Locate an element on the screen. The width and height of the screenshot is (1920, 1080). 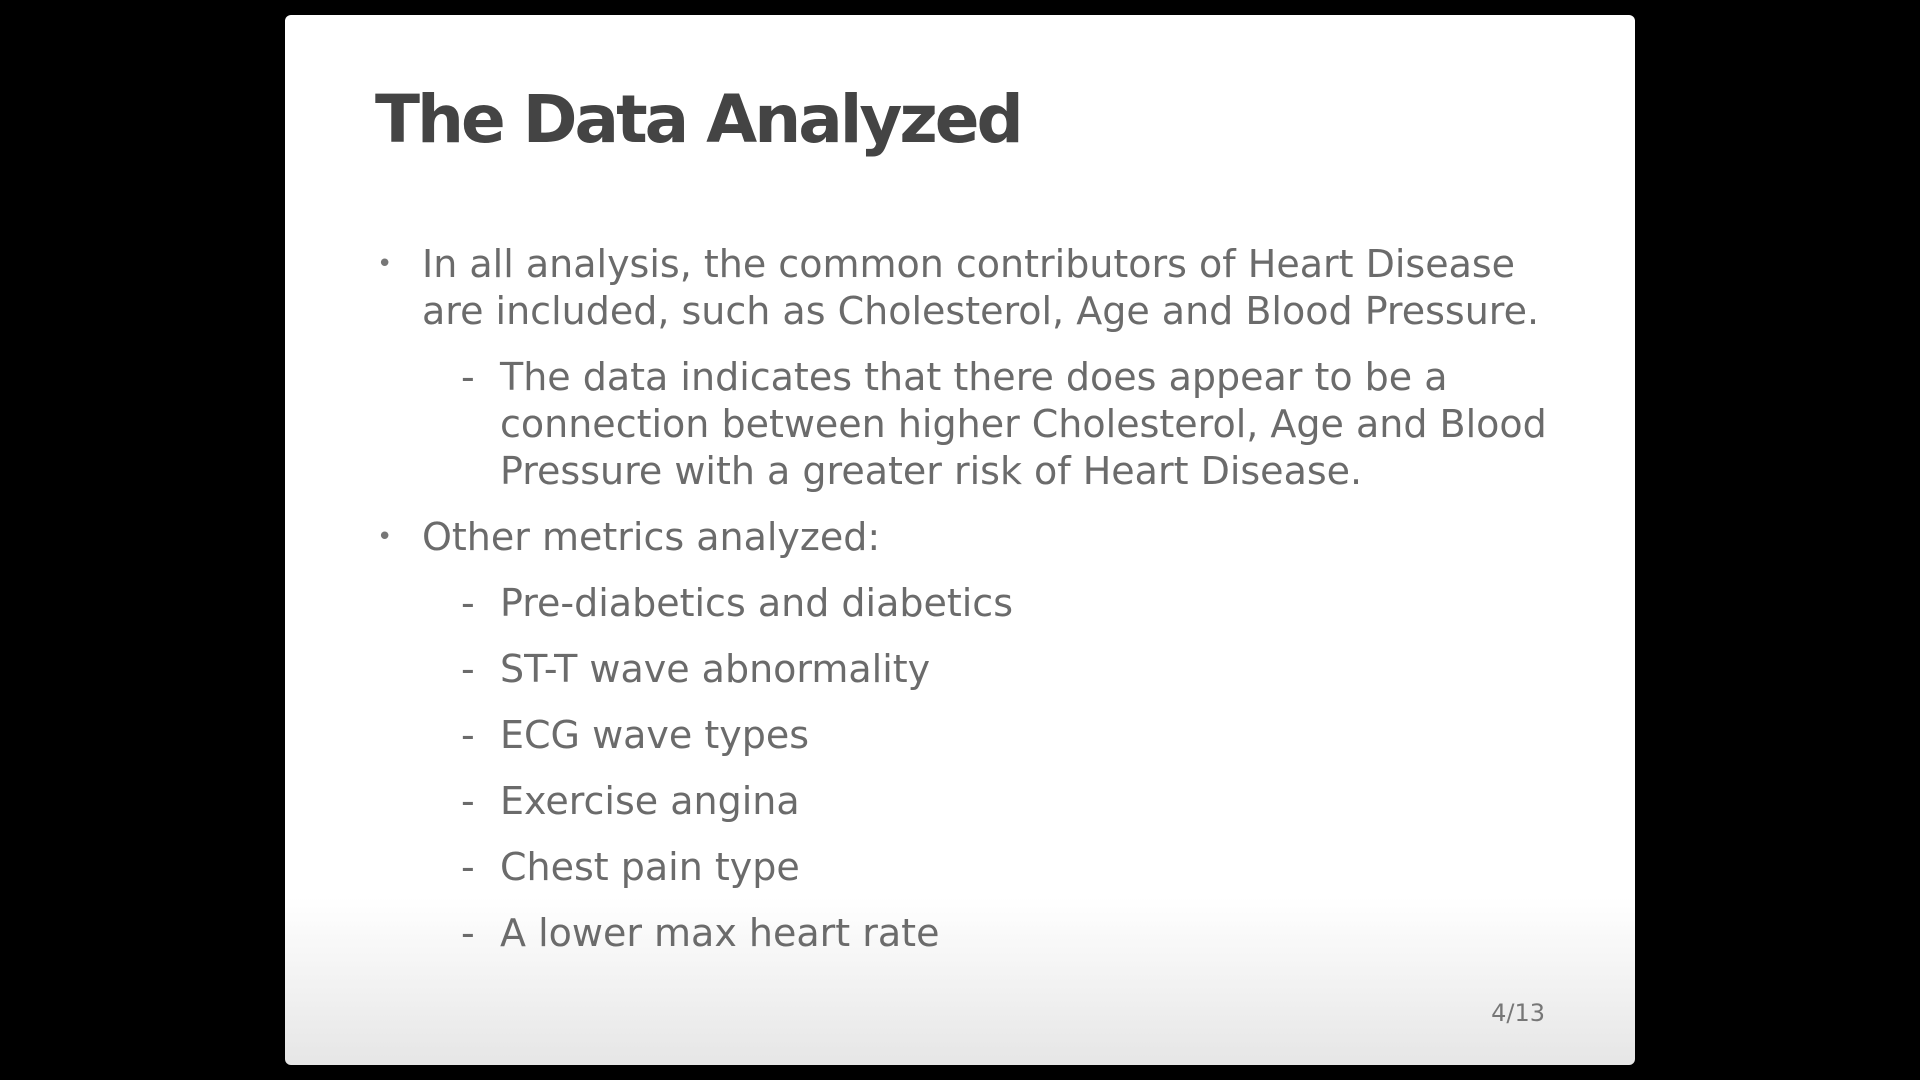
sub-item: - A lower max heart rate is located at coordinates (965, 933).